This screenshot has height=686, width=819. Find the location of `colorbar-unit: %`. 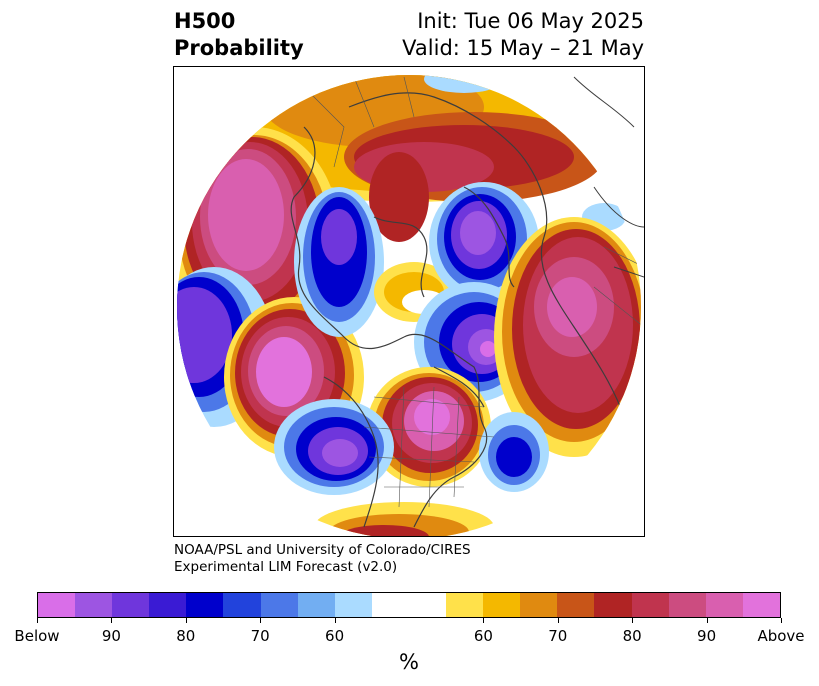

colorbar-unit: % is located at coordinates (409, 662).